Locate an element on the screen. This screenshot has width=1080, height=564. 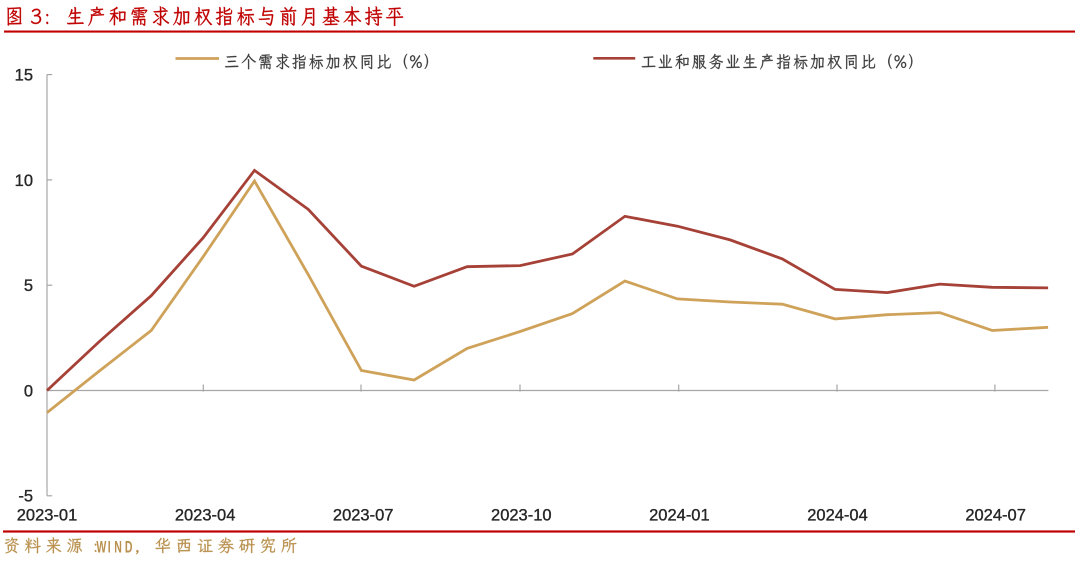
svg-text: 2023-01 is located at coordinates (47, 516).